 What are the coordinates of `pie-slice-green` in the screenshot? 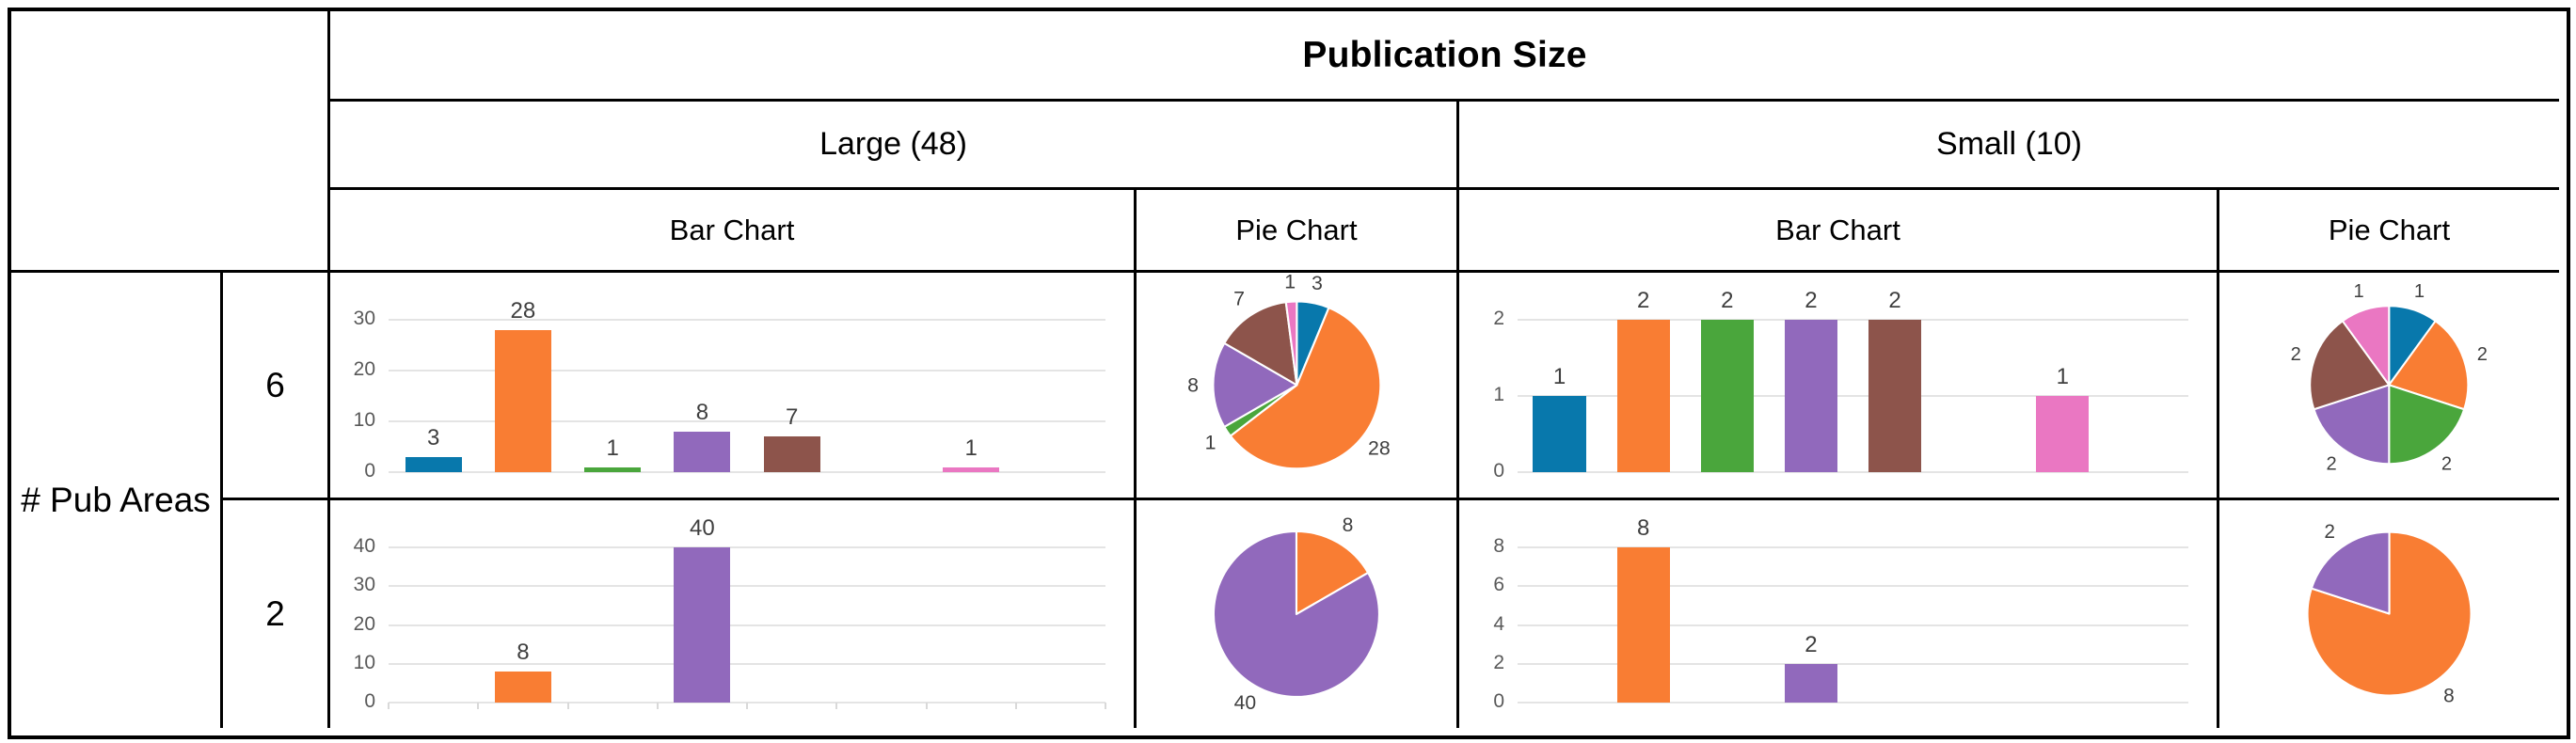 It's located at (2427, 425).